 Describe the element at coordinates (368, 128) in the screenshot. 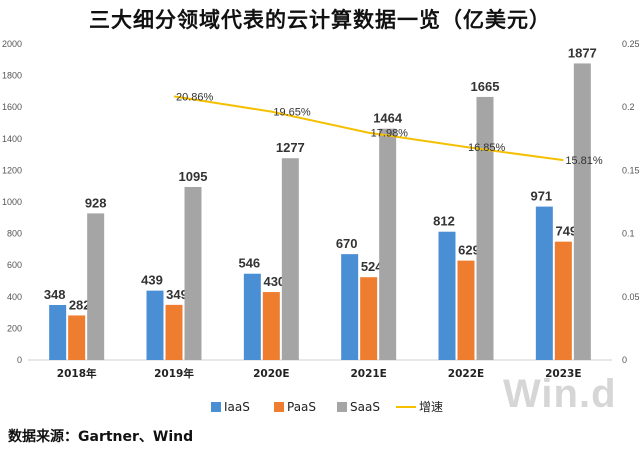

I see `growth-rate-line` at that location.